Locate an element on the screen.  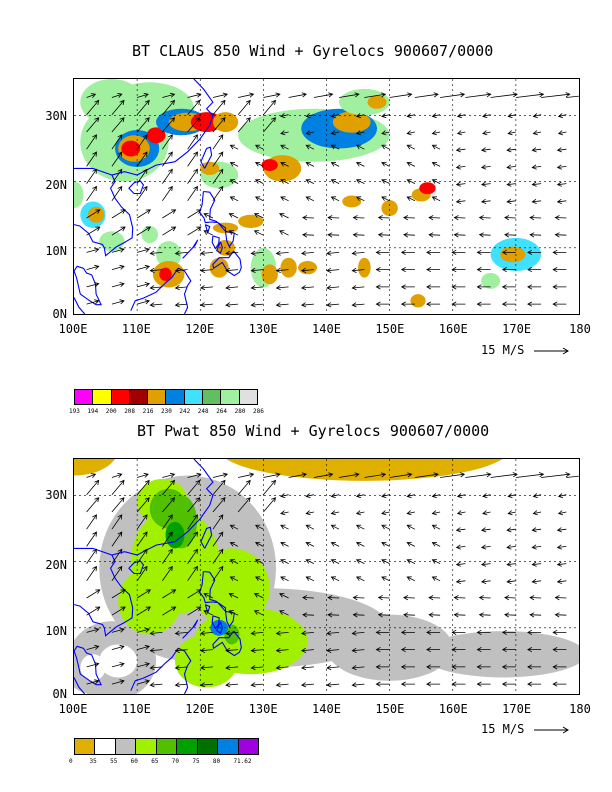
coastline is located at coordinates (190, 629).